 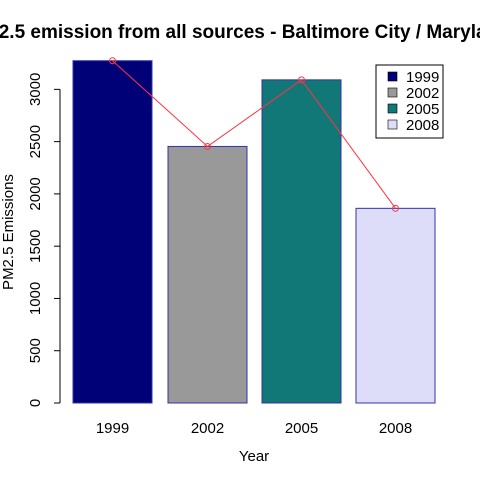 What do you see at coordinates (207, 146) in the screenshot?
I see `trend-point-2002` at bounding box center [207, 146].